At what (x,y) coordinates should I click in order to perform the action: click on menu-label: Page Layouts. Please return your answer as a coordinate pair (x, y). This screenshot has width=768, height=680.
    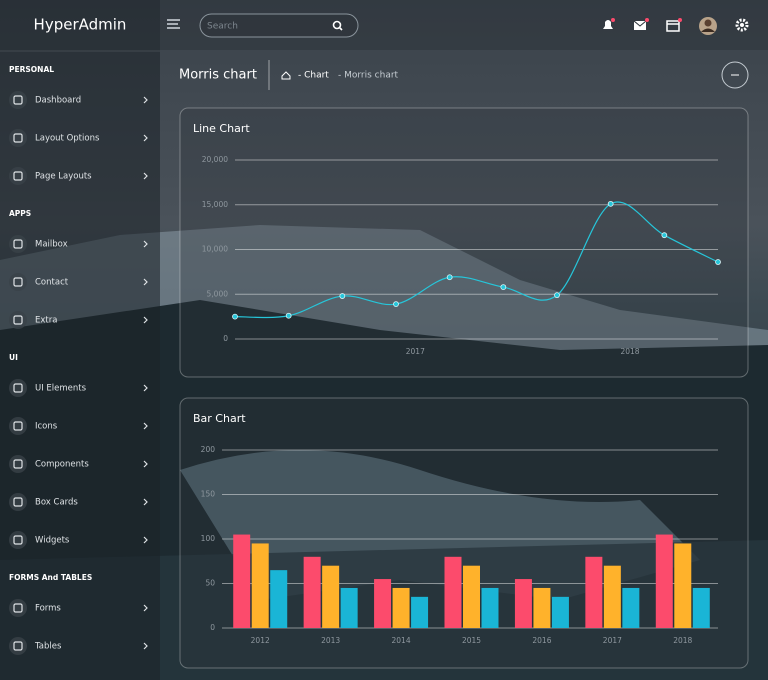
    Looking at the image, I should click on (63, 177).